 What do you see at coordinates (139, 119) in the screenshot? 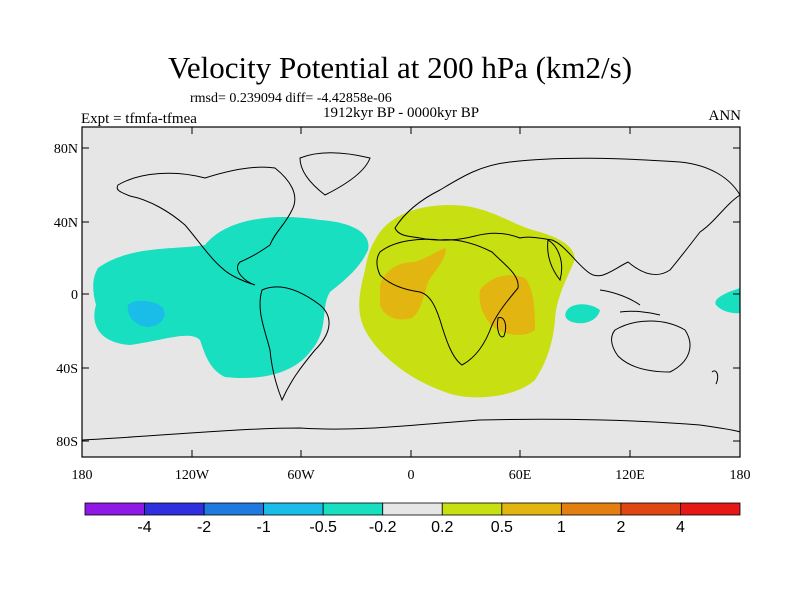
I see `experiment-text: Expt = tfmfa-tfmea` at bounding box center [139, 119].